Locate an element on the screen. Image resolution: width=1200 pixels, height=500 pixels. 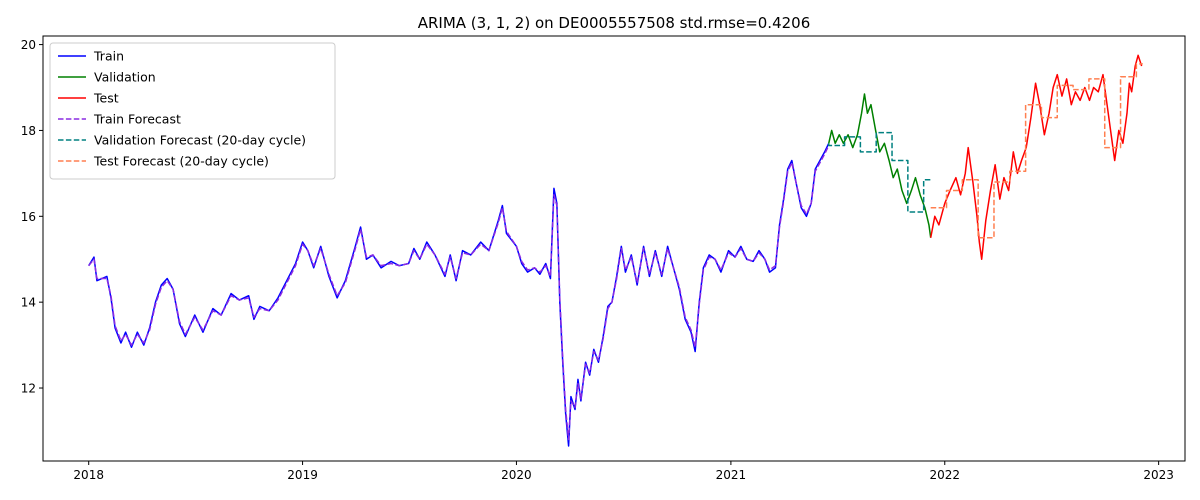
y-tick-label: 20 is located at coordinates (28, 45).